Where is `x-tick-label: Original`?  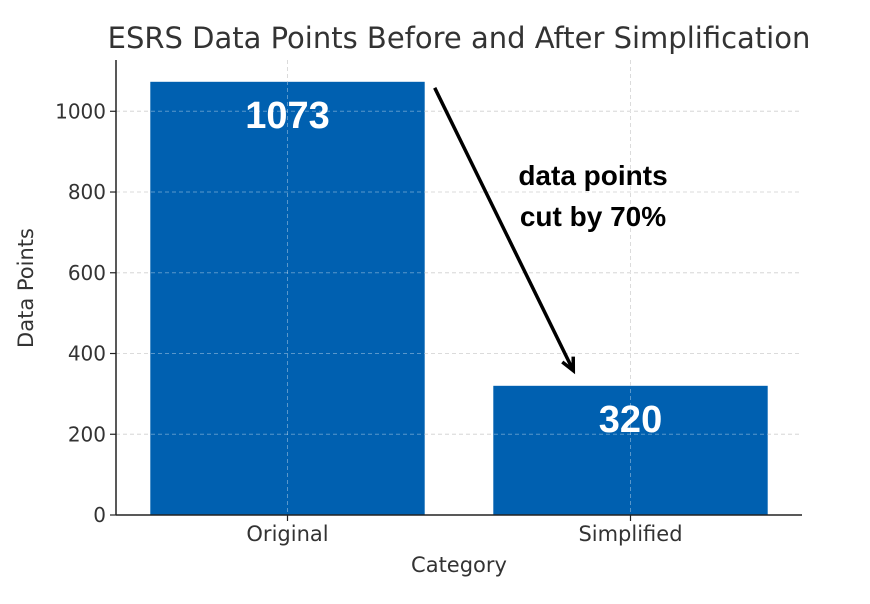 x-tick-label: Original is located at coordinates (287, 534).